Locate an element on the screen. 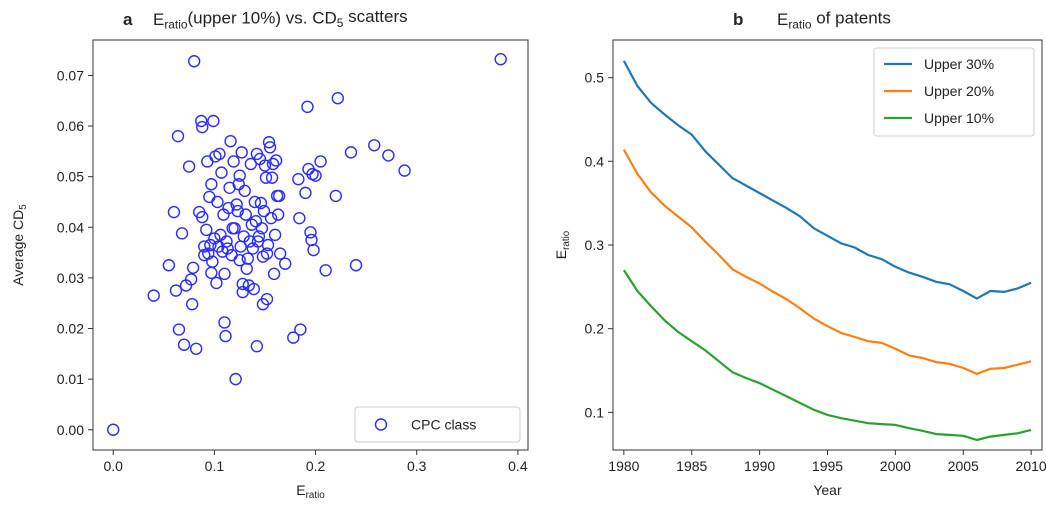 The height and width of the screenshot is (512, 1046). y-tick-label: 0.3 is located at coordinates (595, 245).